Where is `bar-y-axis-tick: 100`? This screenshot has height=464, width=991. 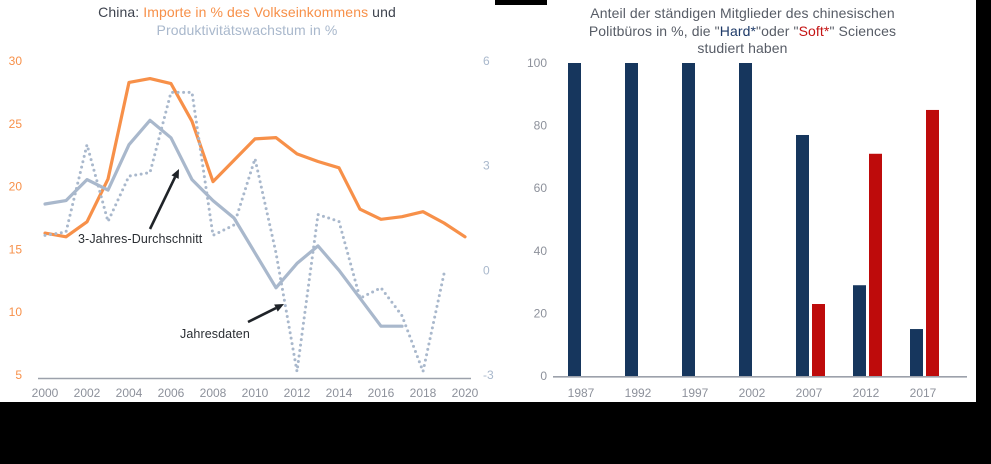
bar-y-axis-tick: 100 is located at coordinates (537, 63).